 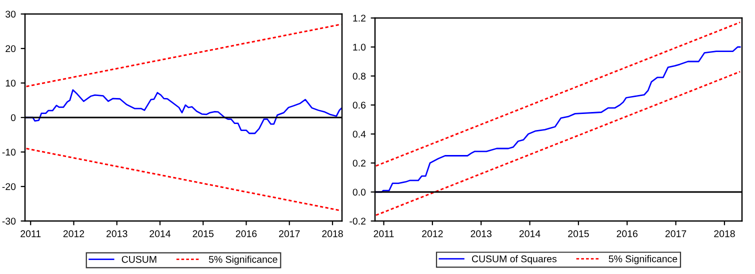 I want to click on y-tick-label: 0, so click(x=13, y=118).